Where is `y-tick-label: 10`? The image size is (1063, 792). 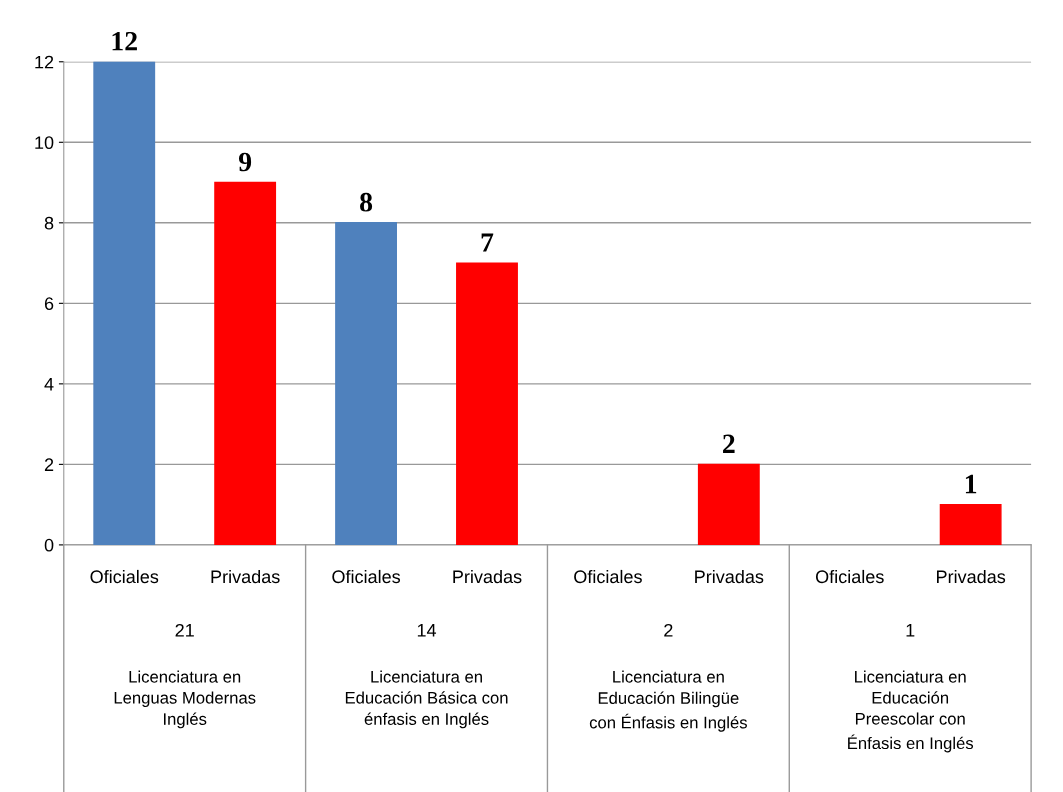
y-tick-label: 10 is located at coordinates (44, 143).